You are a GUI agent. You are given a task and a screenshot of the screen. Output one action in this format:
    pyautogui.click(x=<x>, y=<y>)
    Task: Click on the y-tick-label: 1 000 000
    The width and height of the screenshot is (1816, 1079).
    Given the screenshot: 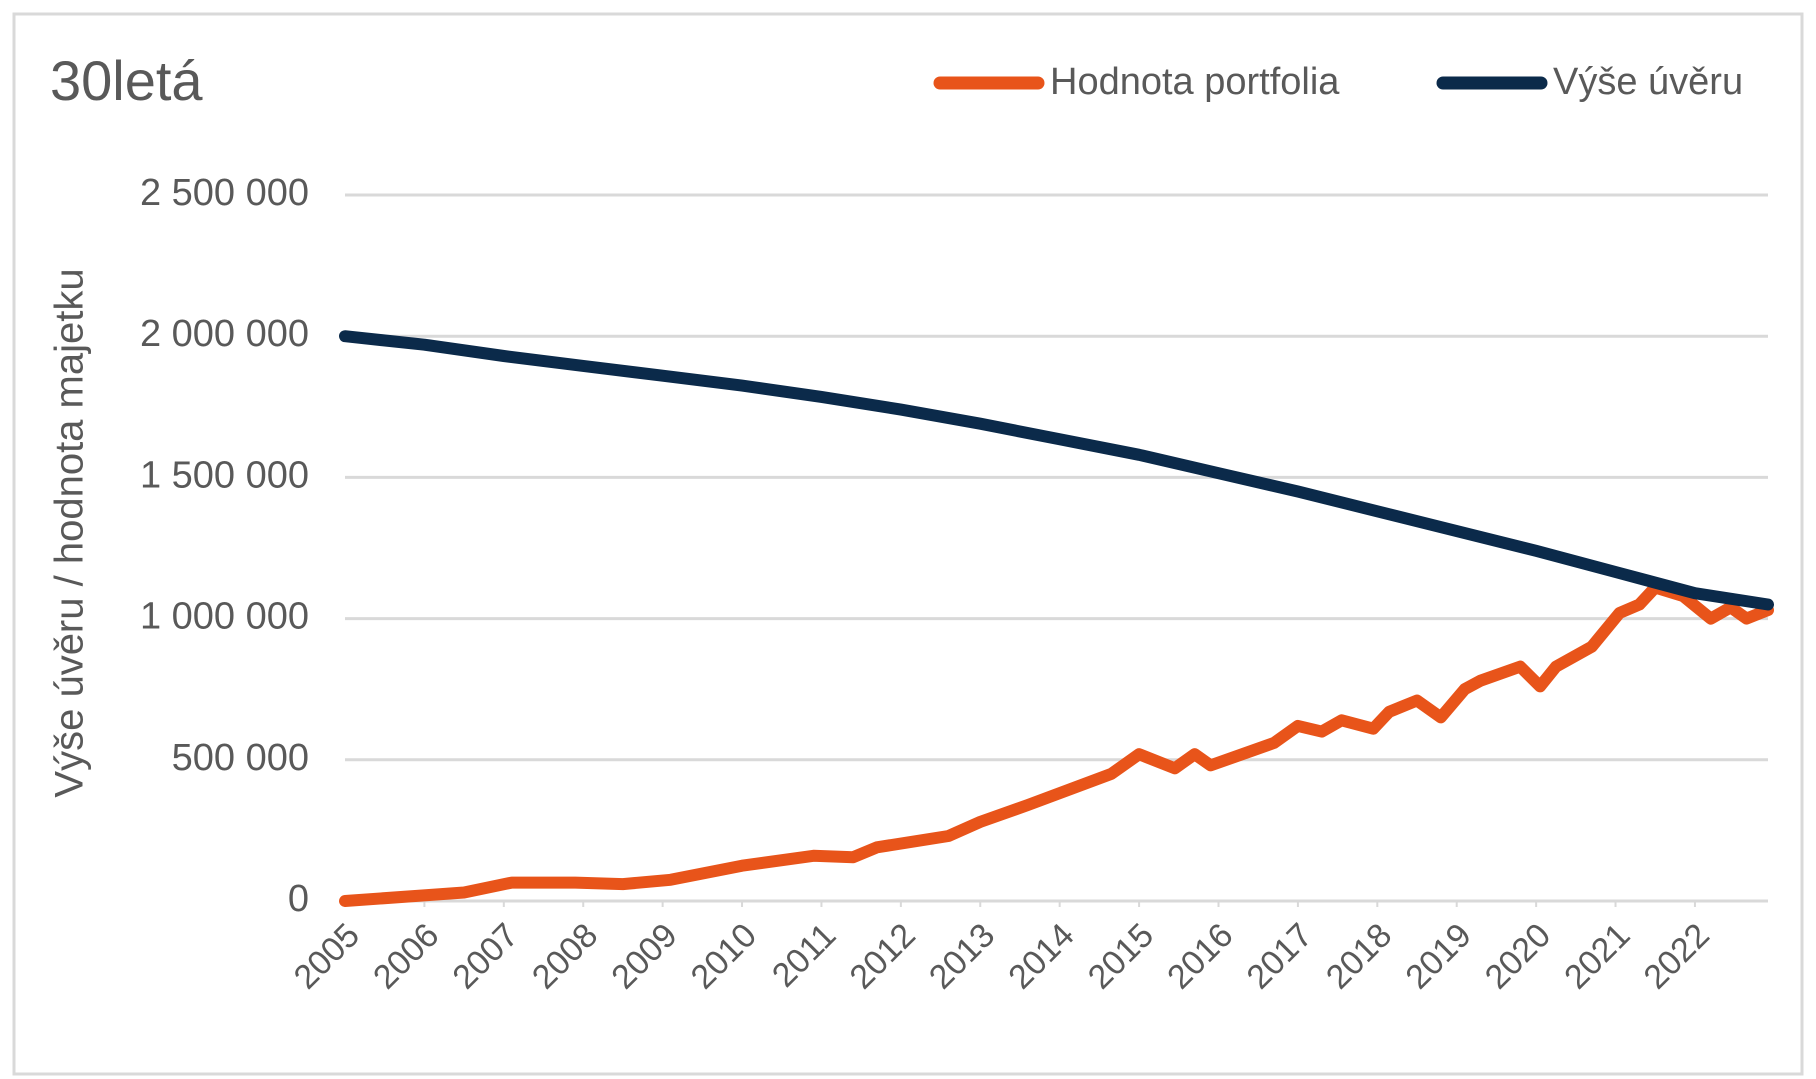 What is the action you would take?
    pyautogui.click(x=224, y=617)
    